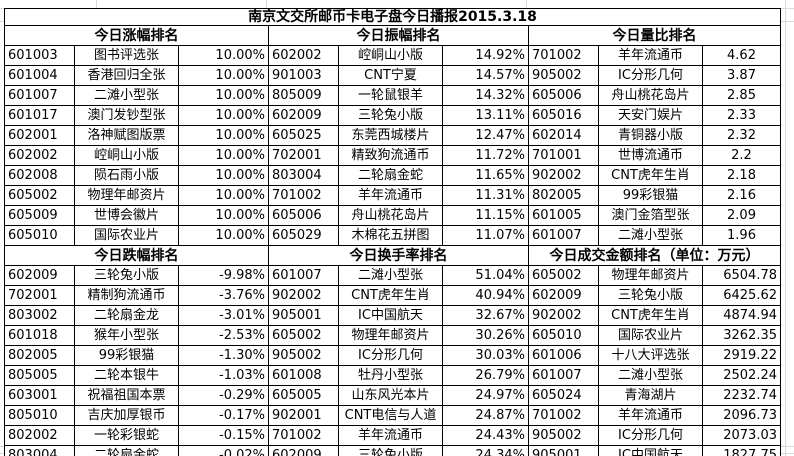 Image resolution: width=794 pixels, height=456 pixels. What do you see at coordinates (563, 375) in the screenshot?
I see `amount-code-cell: 601007` at bounding box center [563, 375].